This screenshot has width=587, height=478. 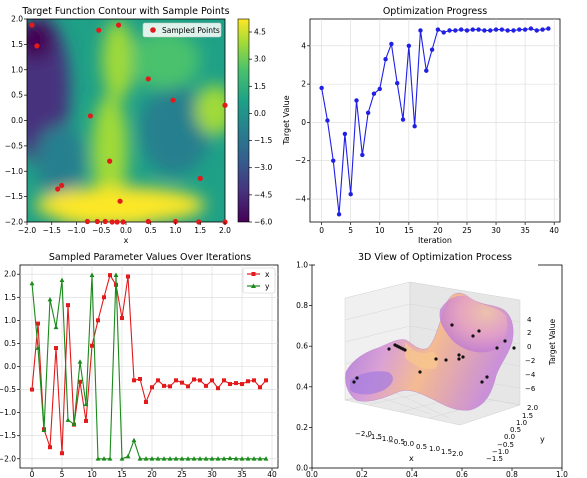 What do you see at coordinates (152, 474) in the screenshot?
I see `x-tick-label: 20` at bounding box center [152, 474].